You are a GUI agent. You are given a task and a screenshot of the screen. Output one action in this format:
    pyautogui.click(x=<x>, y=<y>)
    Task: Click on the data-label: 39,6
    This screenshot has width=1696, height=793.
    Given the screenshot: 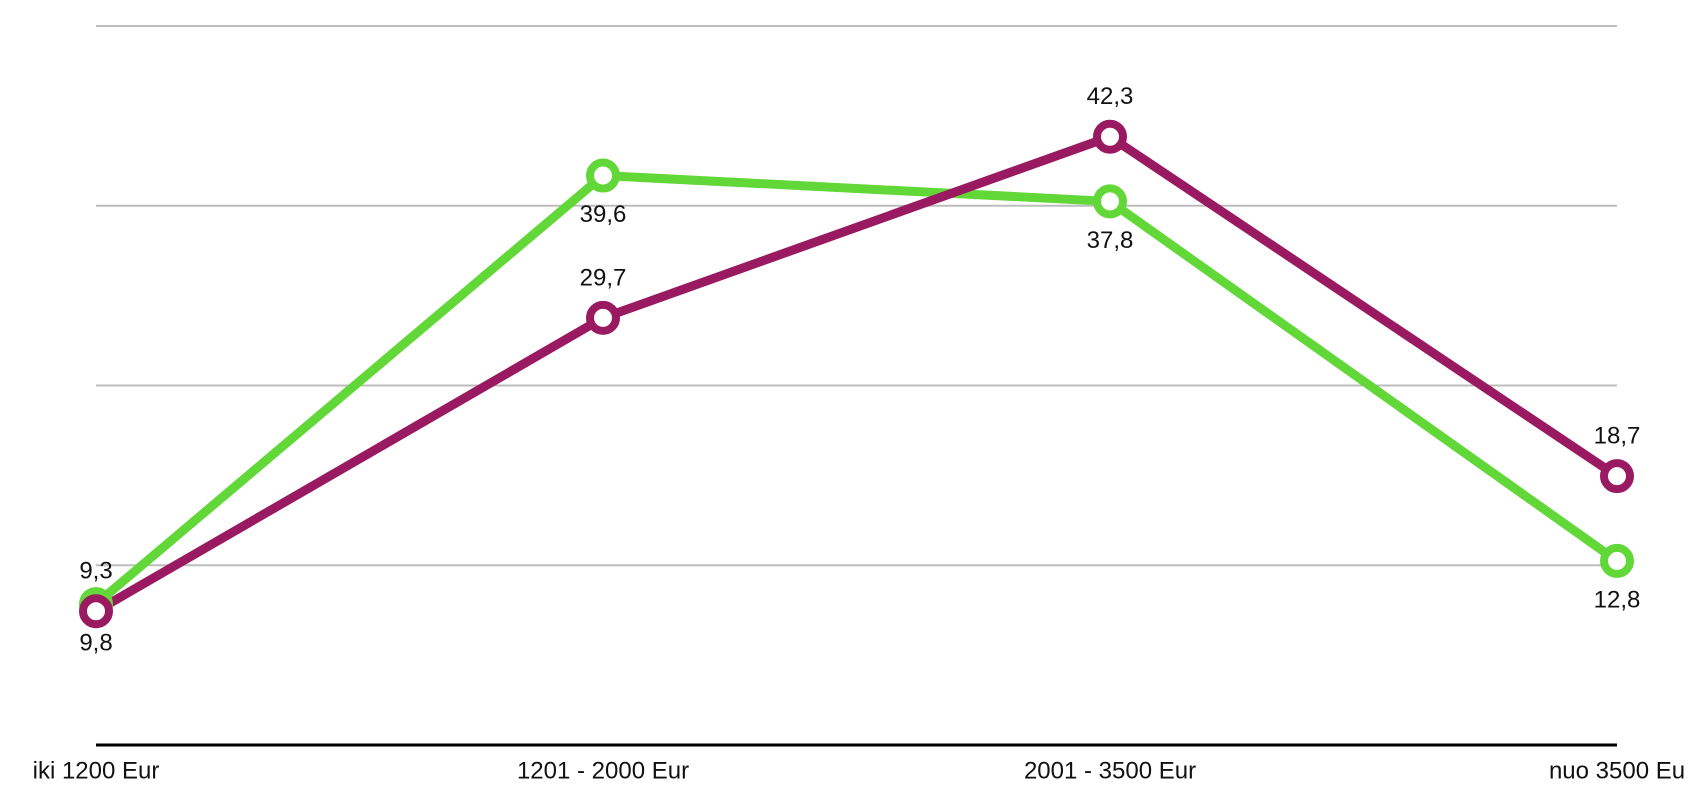 What is the action you would take?
    pyautogui.click(x=603, y=214)
    